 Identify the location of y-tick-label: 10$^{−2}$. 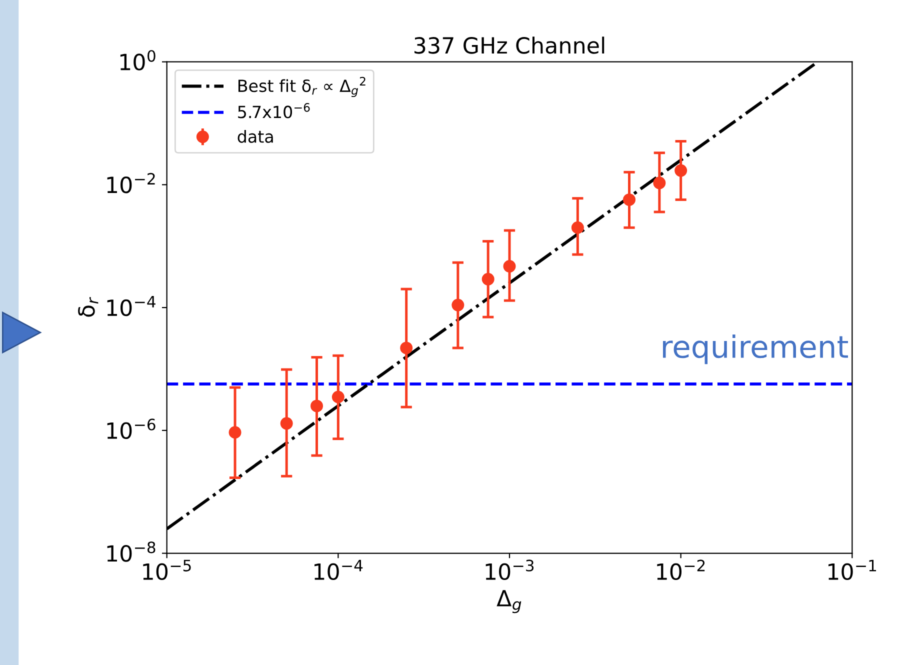
(131, 183).